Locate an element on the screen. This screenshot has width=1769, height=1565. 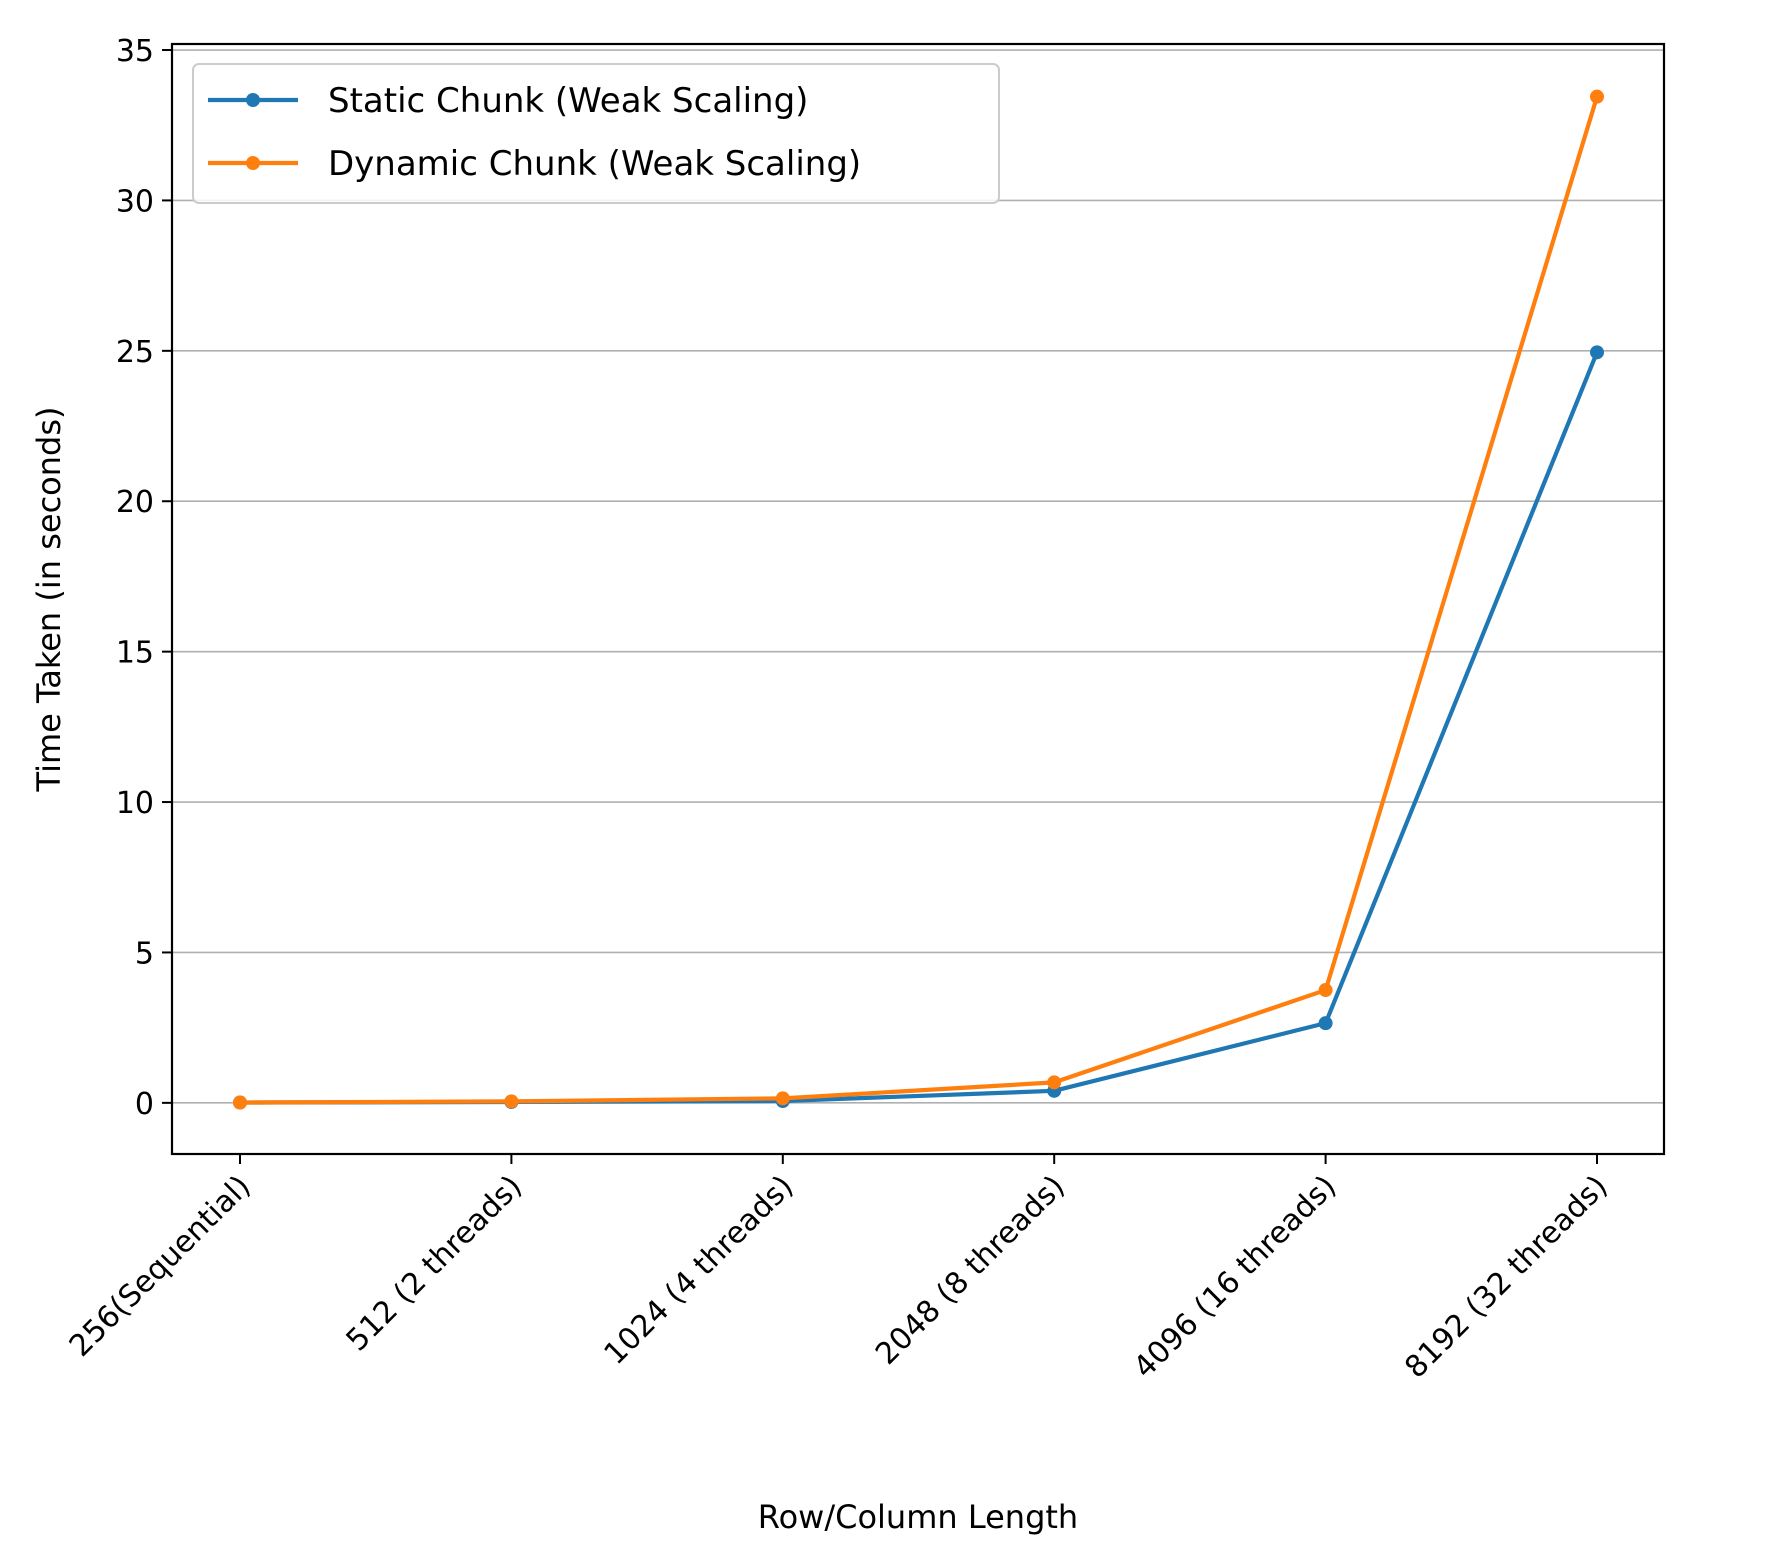
x-tick-label-2: 1024 (4 threads) is located at coordinates (699, 1270).